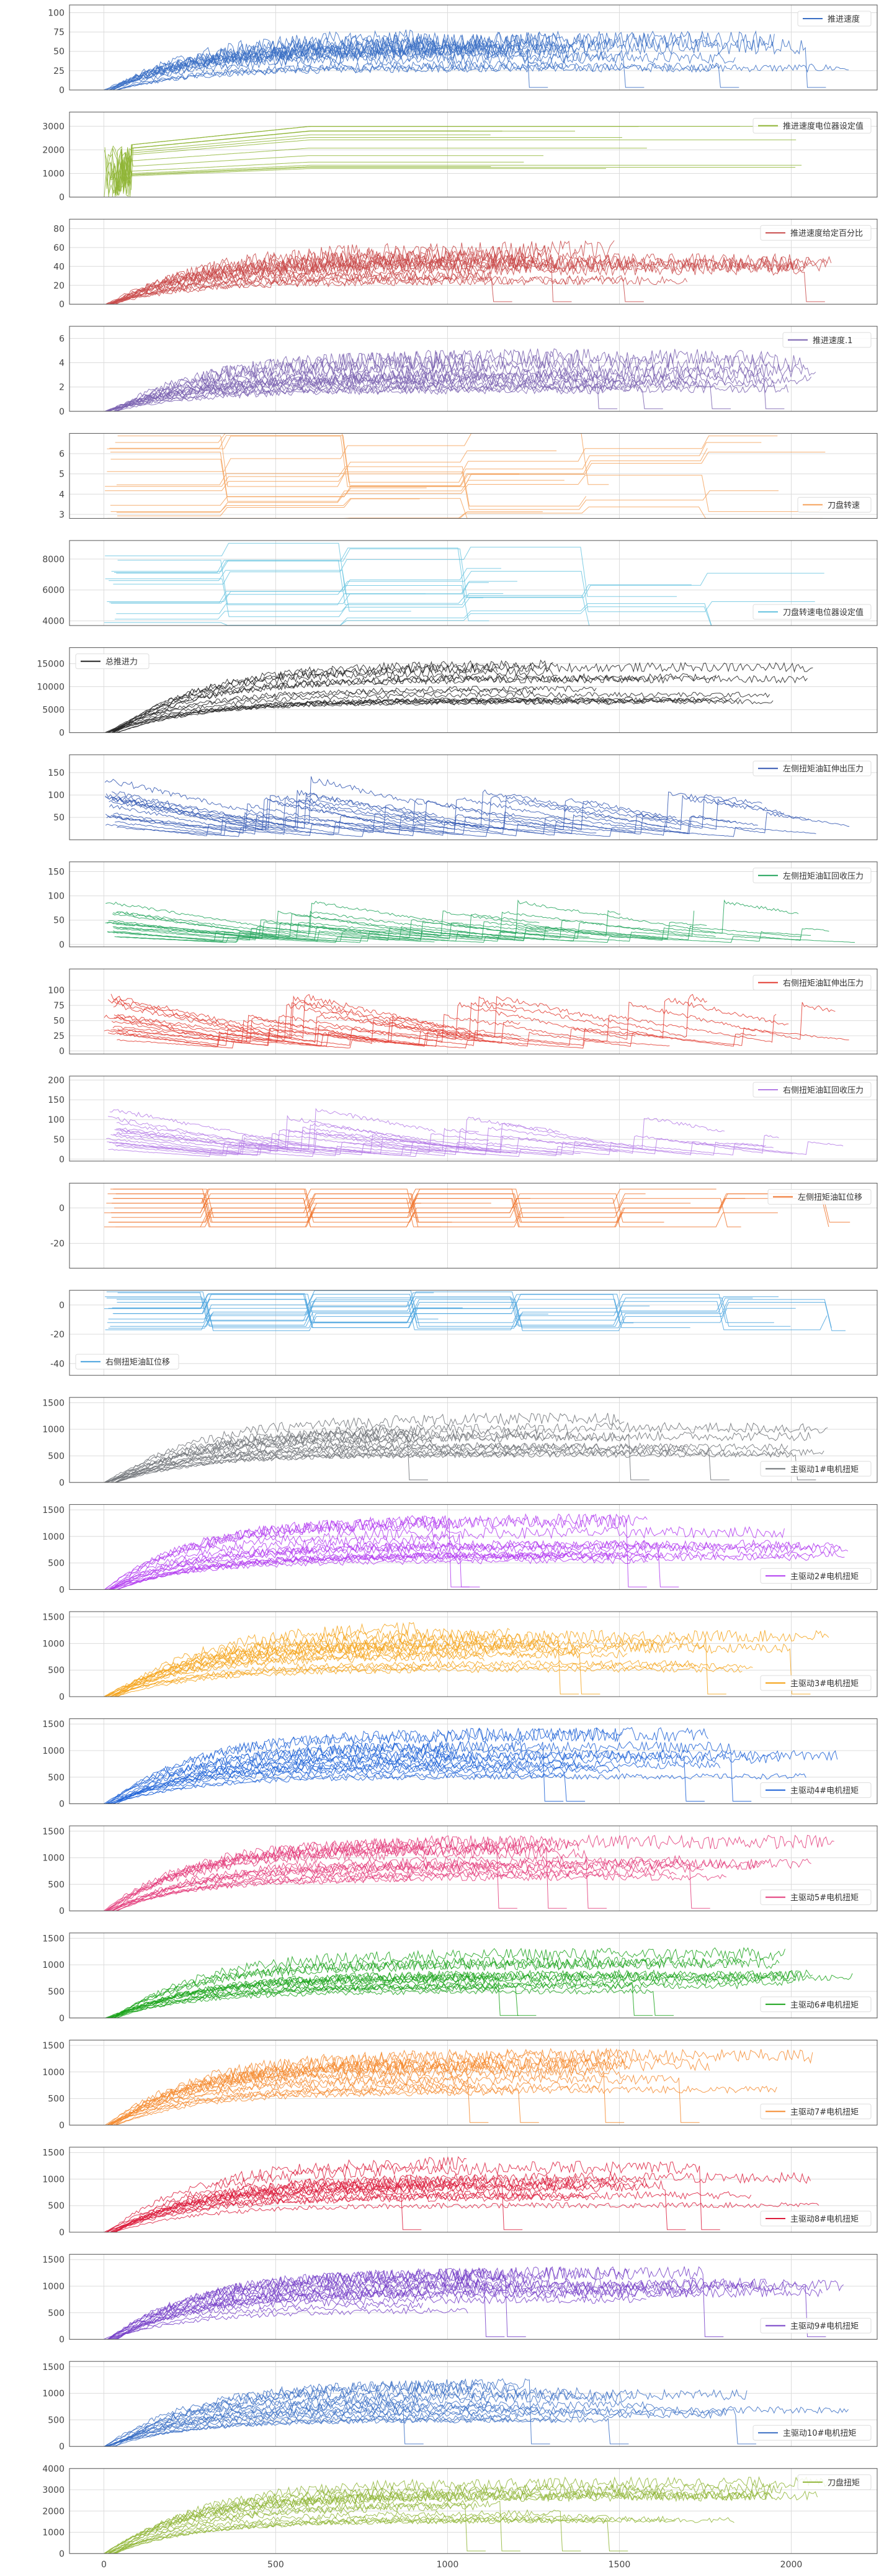  Describe the element at coordinates (59, 267) in the screenshot. I see `y-tick-label: 40` at that location.